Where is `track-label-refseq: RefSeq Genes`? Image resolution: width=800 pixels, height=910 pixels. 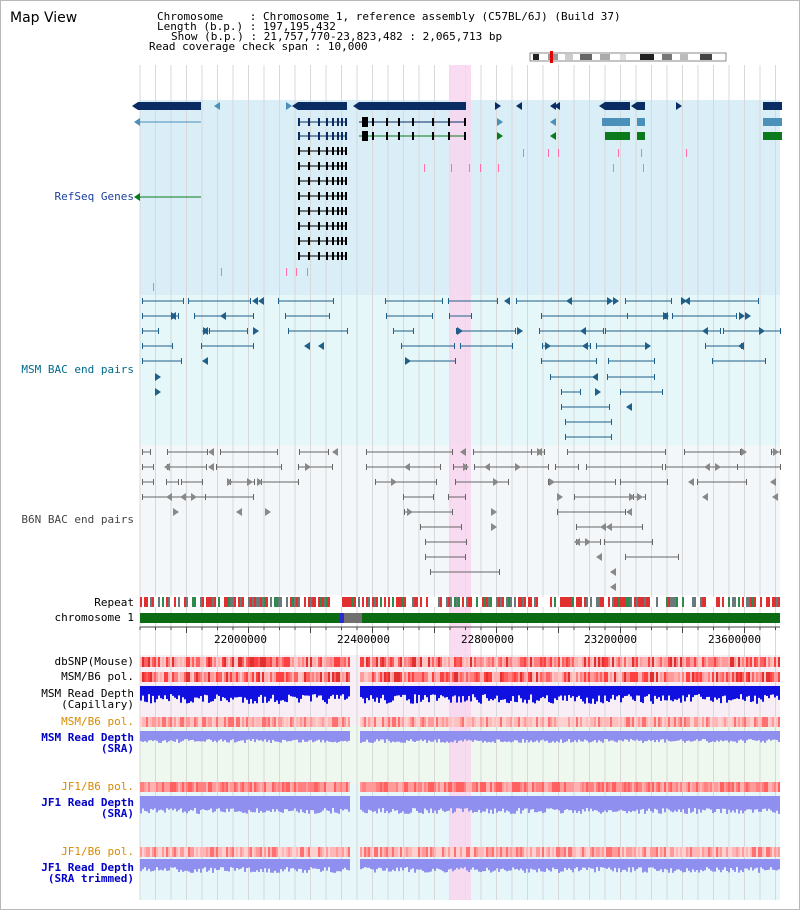 track-label-refseq: RefSeq Genes is located at coordinates (94, 196).